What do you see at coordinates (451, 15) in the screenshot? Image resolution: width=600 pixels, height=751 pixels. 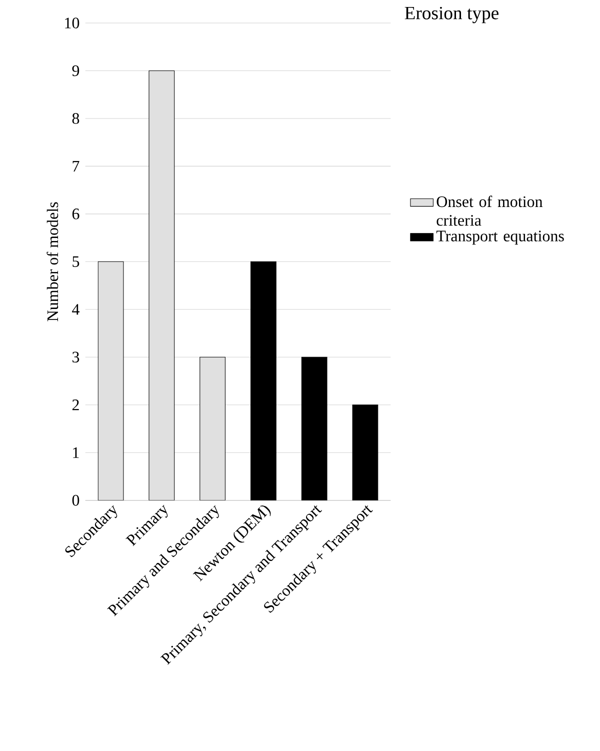 I see `text: Erosion type` at bounding box center [451, 15].